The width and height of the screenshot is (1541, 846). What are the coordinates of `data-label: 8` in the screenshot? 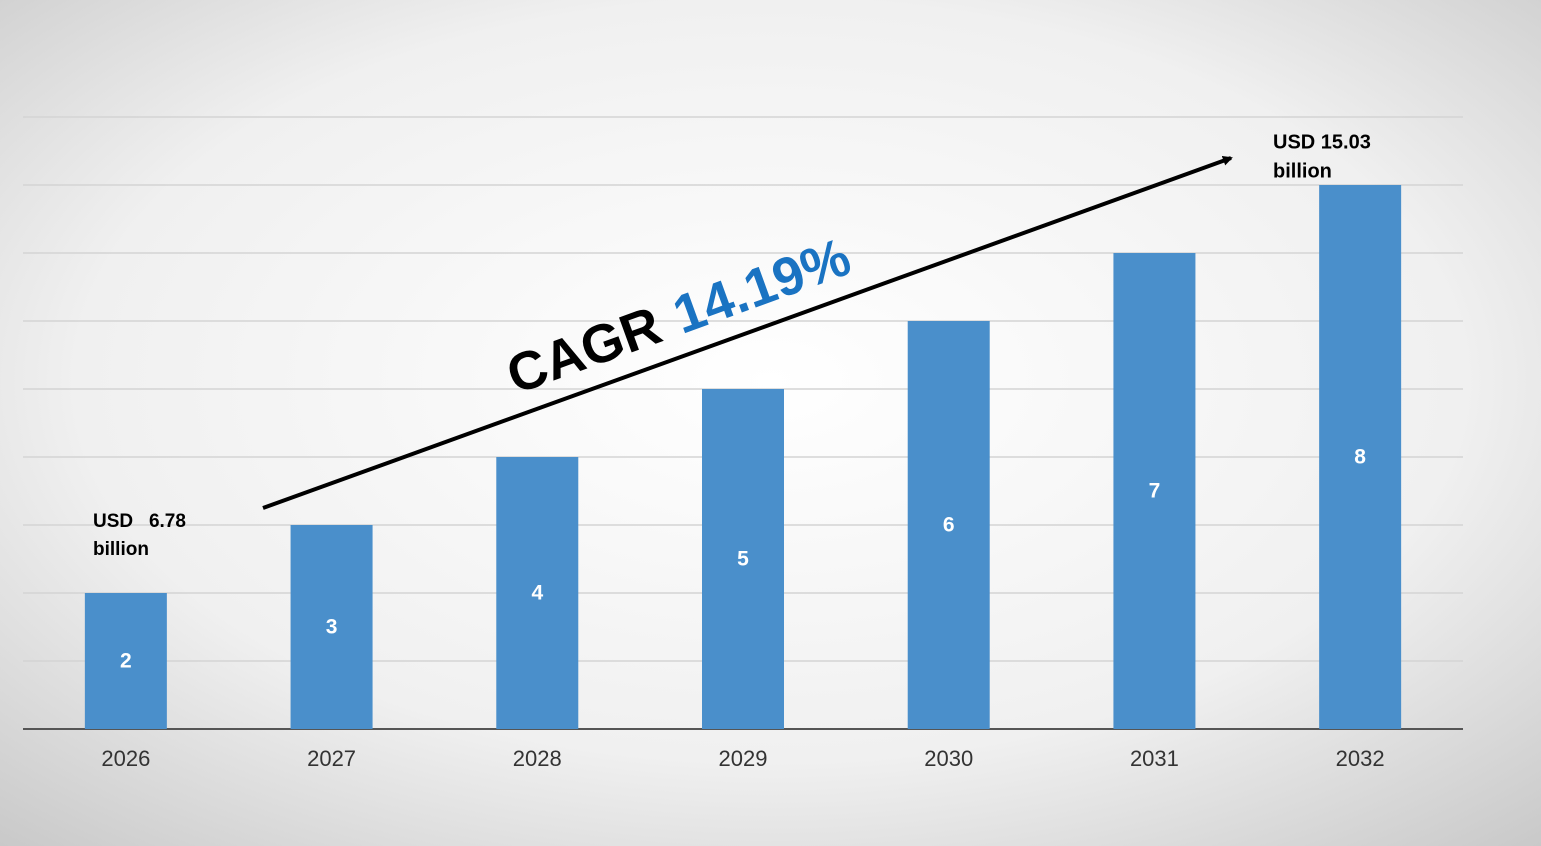 It's located at (1360, 457).